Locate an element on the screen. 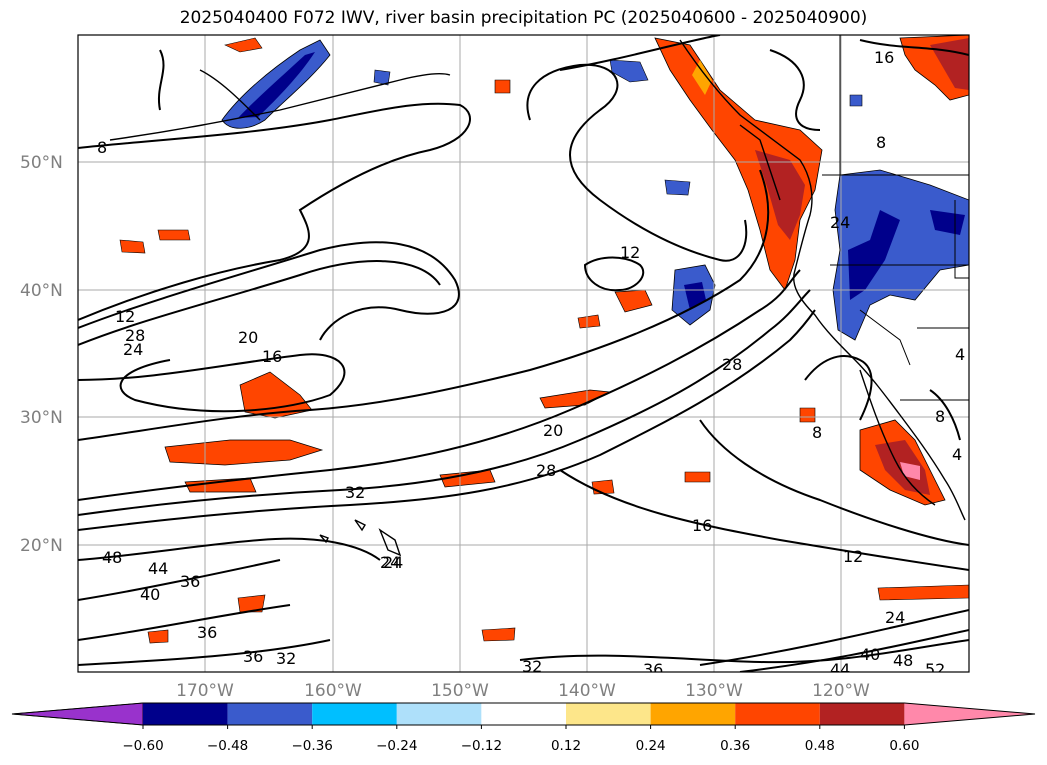 The width and height of the screenshot is (1047, 765). lon-label: 150°W is located at coordinates (460, 691).